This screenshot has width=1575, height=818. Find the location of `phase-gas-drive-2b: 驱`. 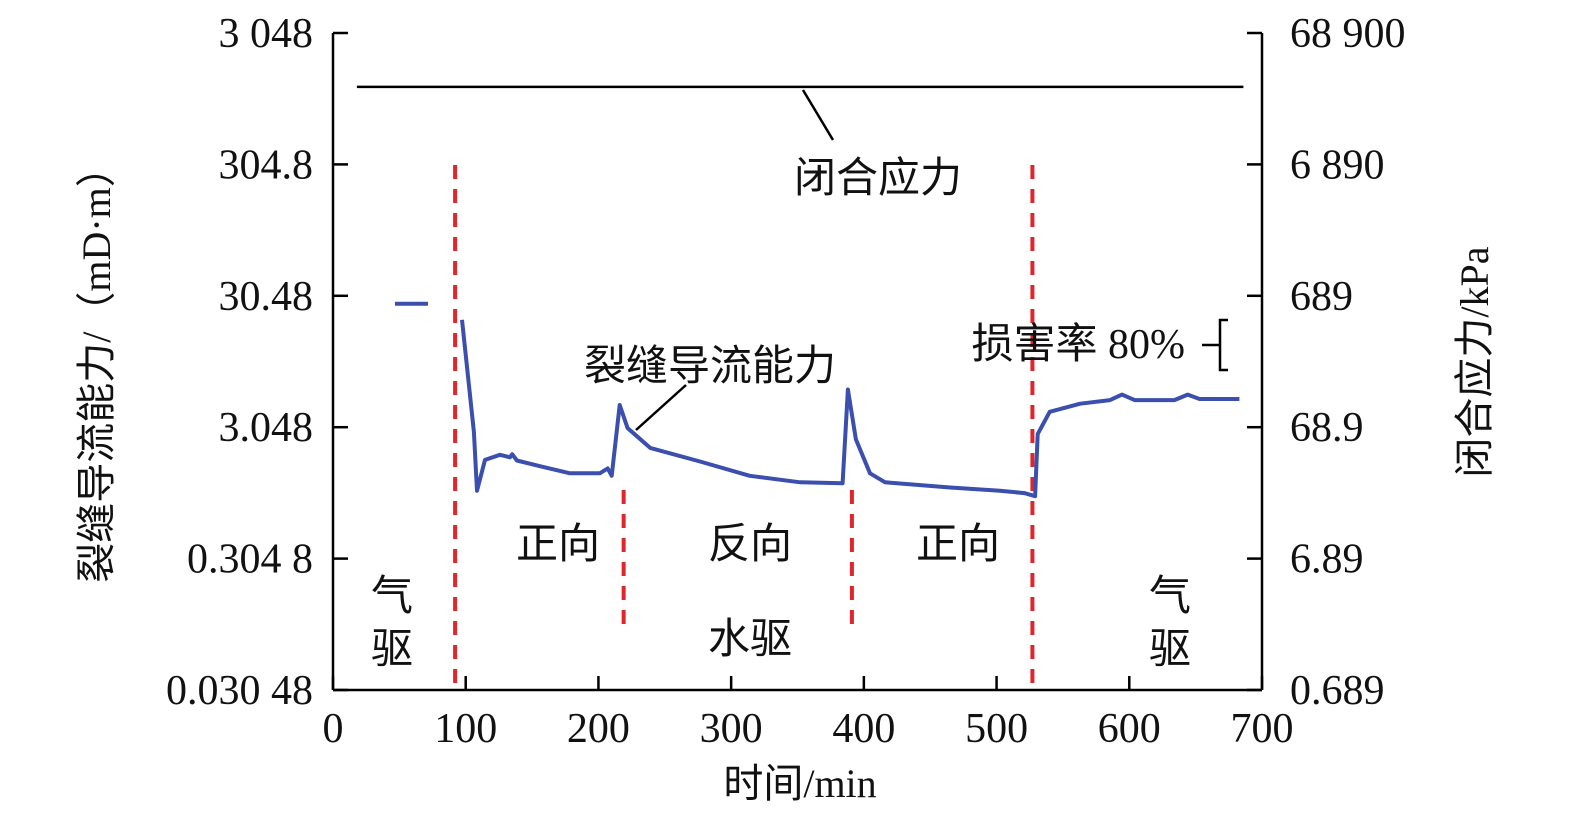

phase-gas-drive-2b: 驱 is located at coordinates (1170, 650).